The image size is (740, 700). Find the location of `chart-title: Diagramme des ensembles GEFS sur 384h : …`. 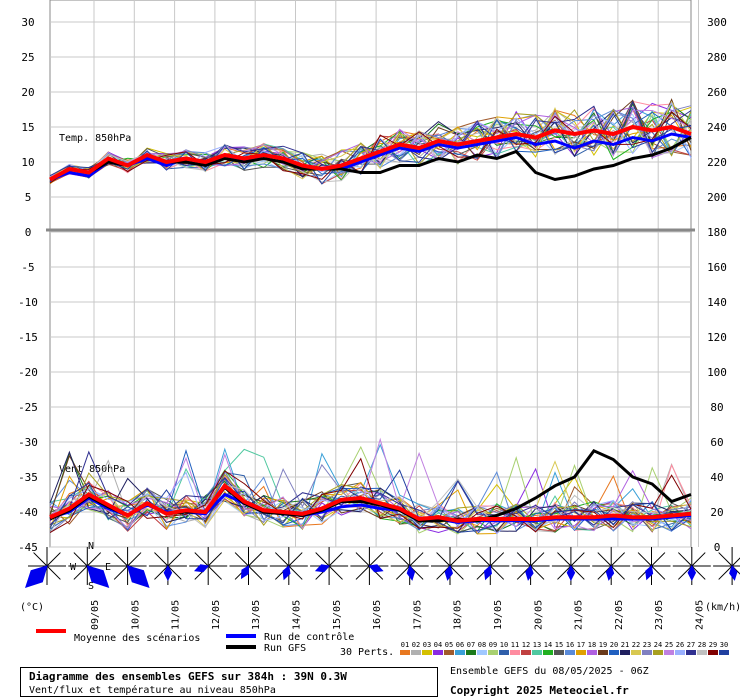

chart-title: Diagramme des ensembles GEFS sur 384h : … is located at coordinates (188, 676).